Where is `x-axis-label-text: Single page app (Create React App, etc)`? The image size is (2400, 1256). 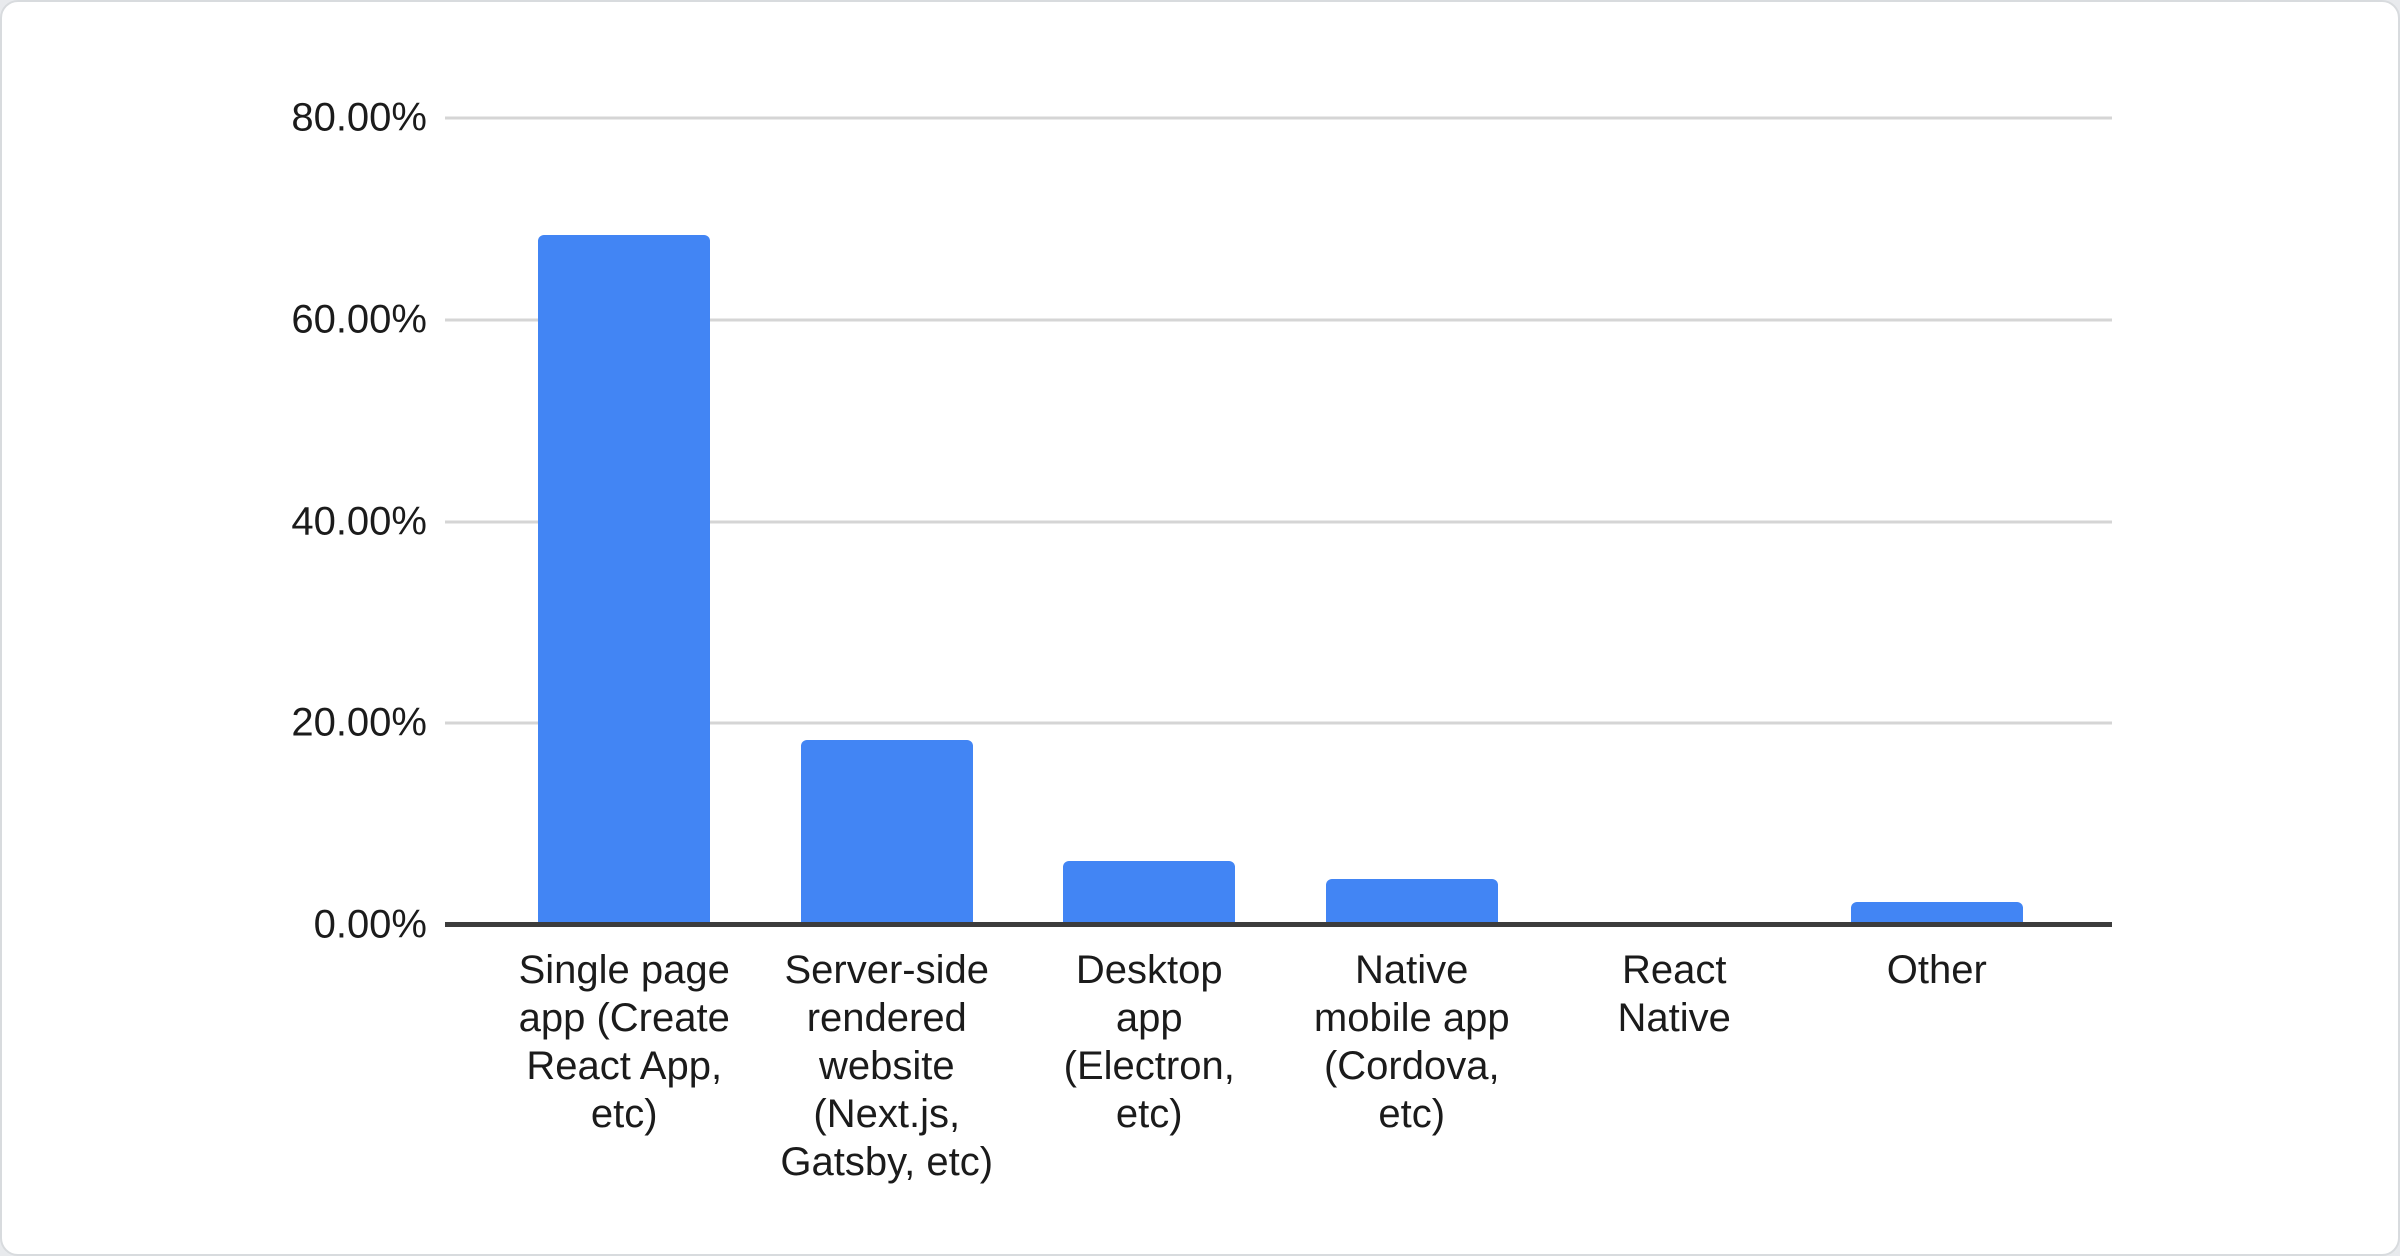 x-axis-label-text: Single page app (Create React App, etc) is located at coordinates (624, 1042).